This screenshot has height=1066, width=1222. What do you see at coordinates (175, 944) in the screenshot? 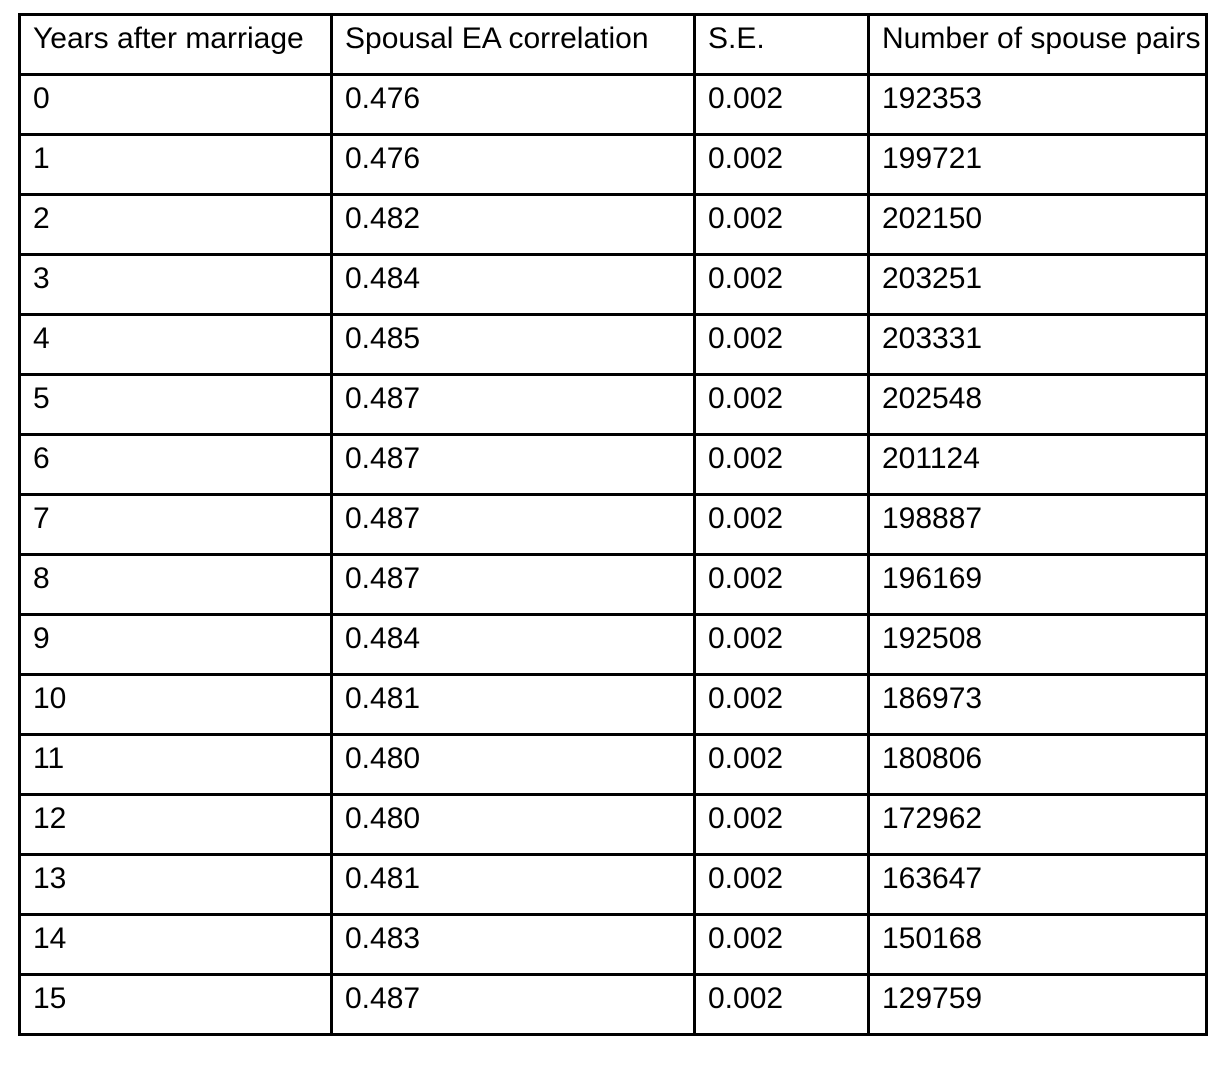
I see `table-cell: 14` at bounding box center [175, 944].